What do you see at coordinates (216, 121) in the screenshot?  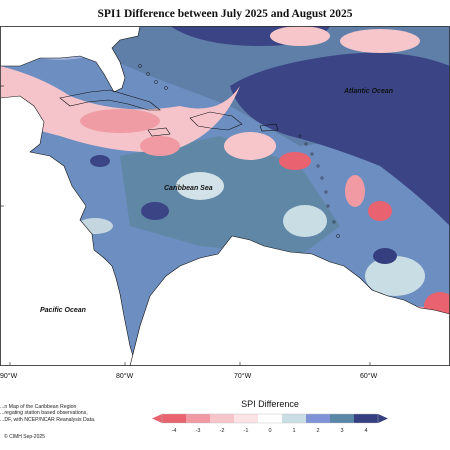 I see `land-hispaniola` at bounding box center [216, 121].